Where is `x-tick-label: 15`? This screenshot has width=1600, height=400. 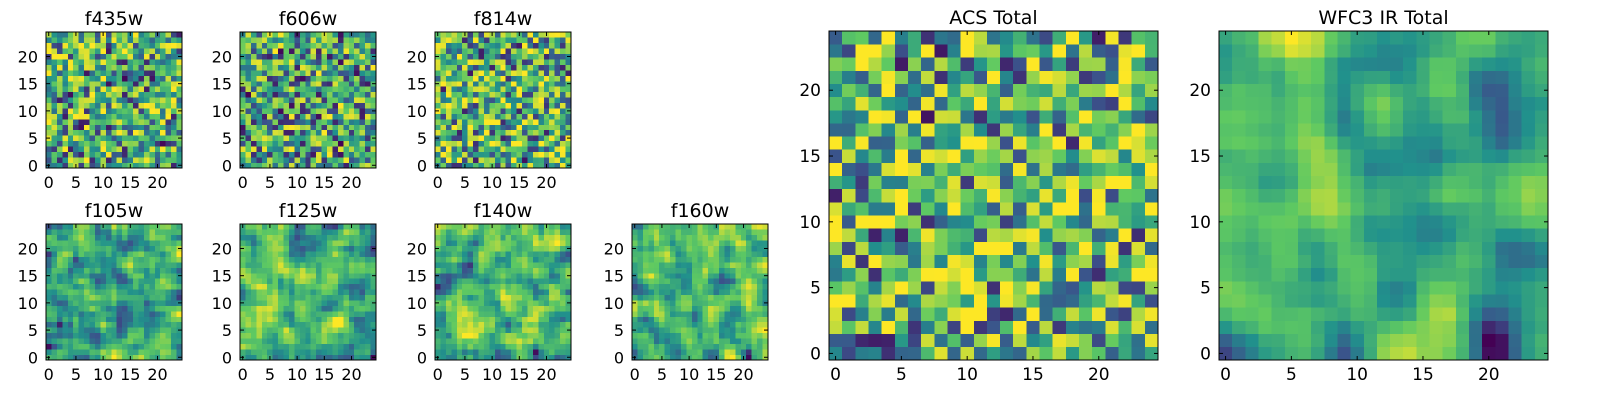
x-tick-label: 15 is located at coordinates (519, 374).